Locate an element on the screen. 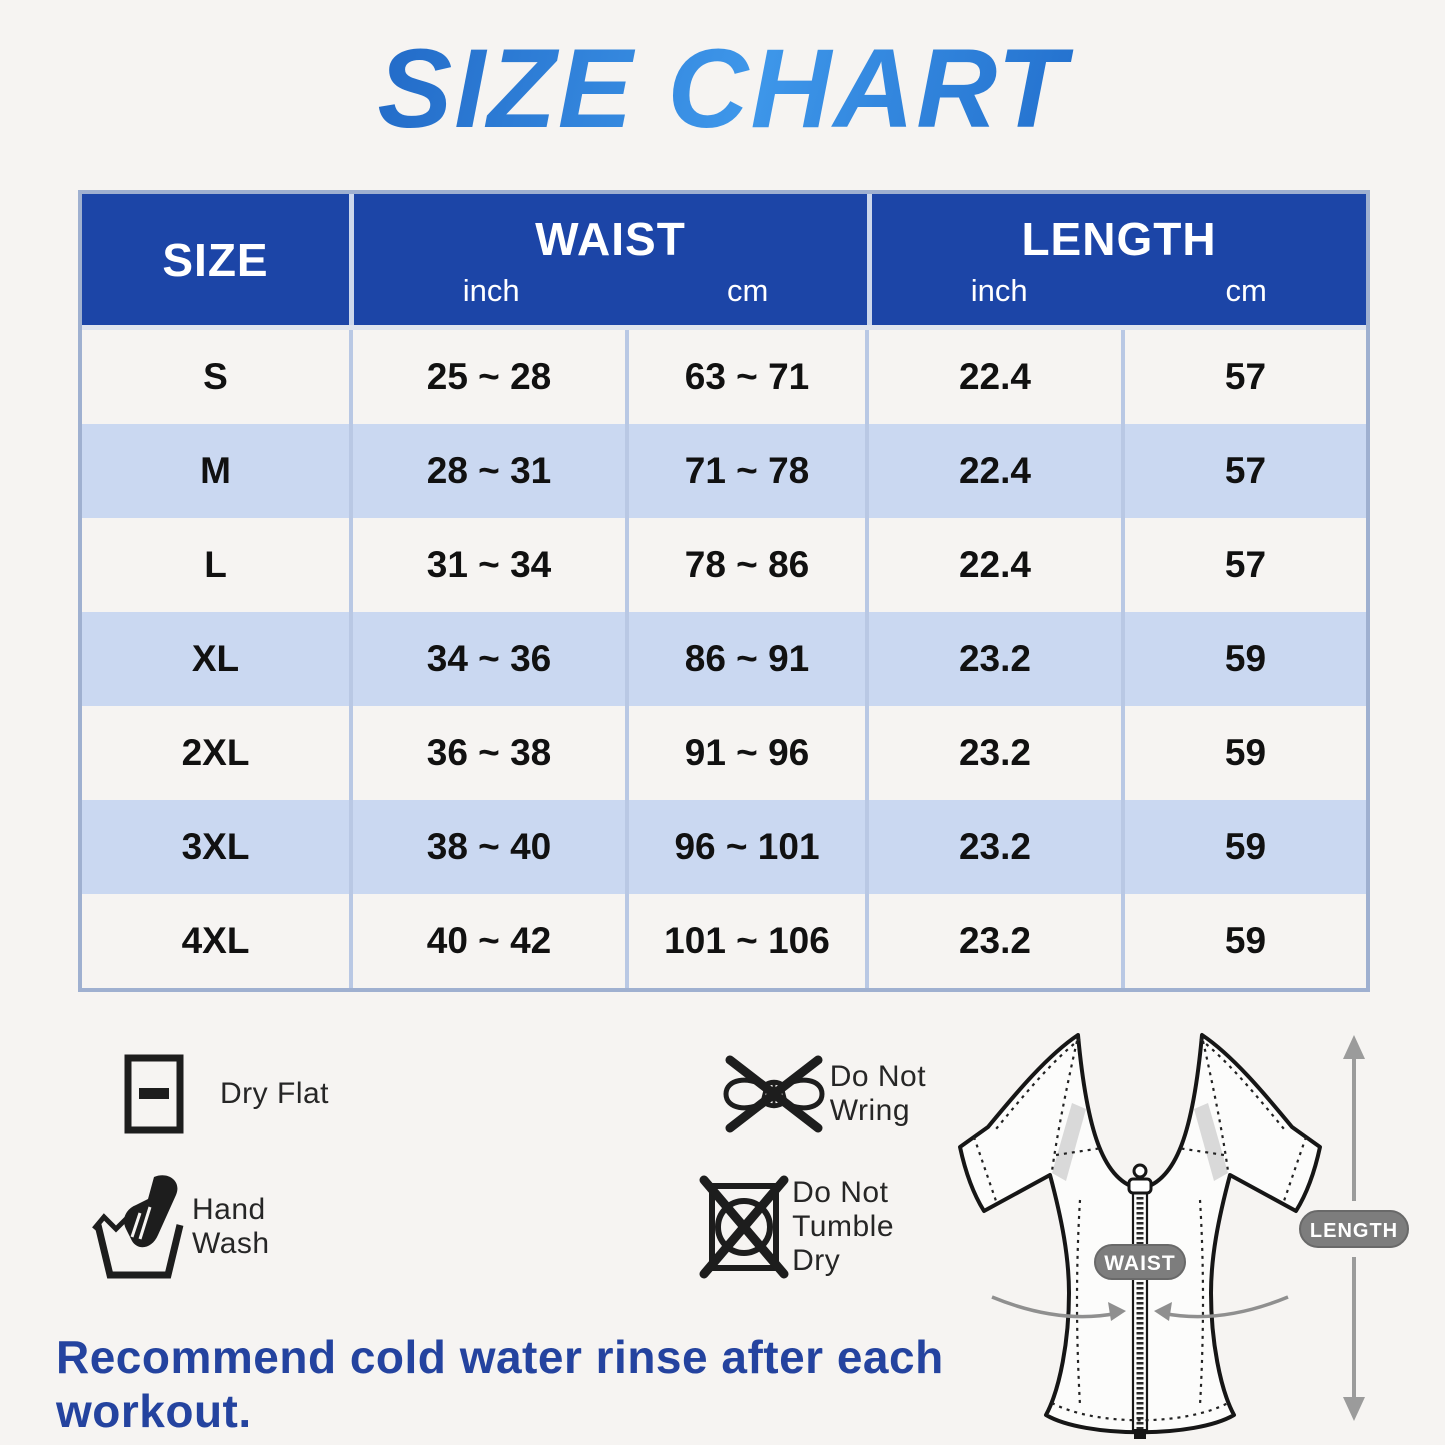 Image resolution: width=1445 pixels, height=1445 pixels. header-waist-group: WAIST inch cm is located at coordinates (608, 259).